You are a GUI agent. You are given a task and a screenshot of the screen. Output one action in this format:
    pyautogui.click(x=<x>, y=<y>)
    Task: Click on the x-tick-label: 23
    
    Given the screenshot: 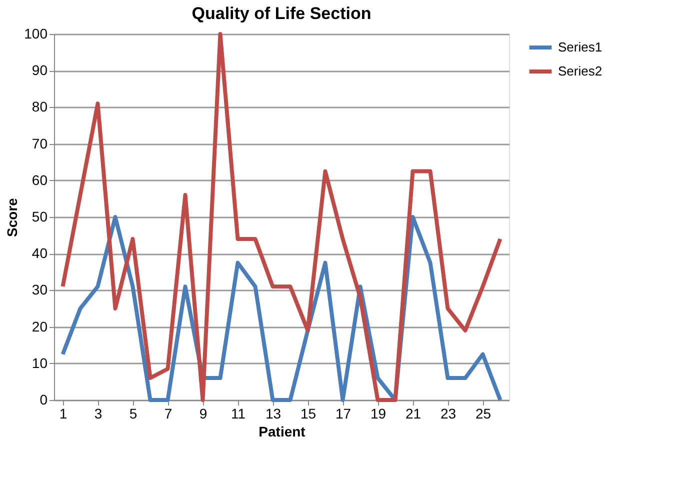 What is the action you would take?
    pyautogui.click(x=448, y=414)
    